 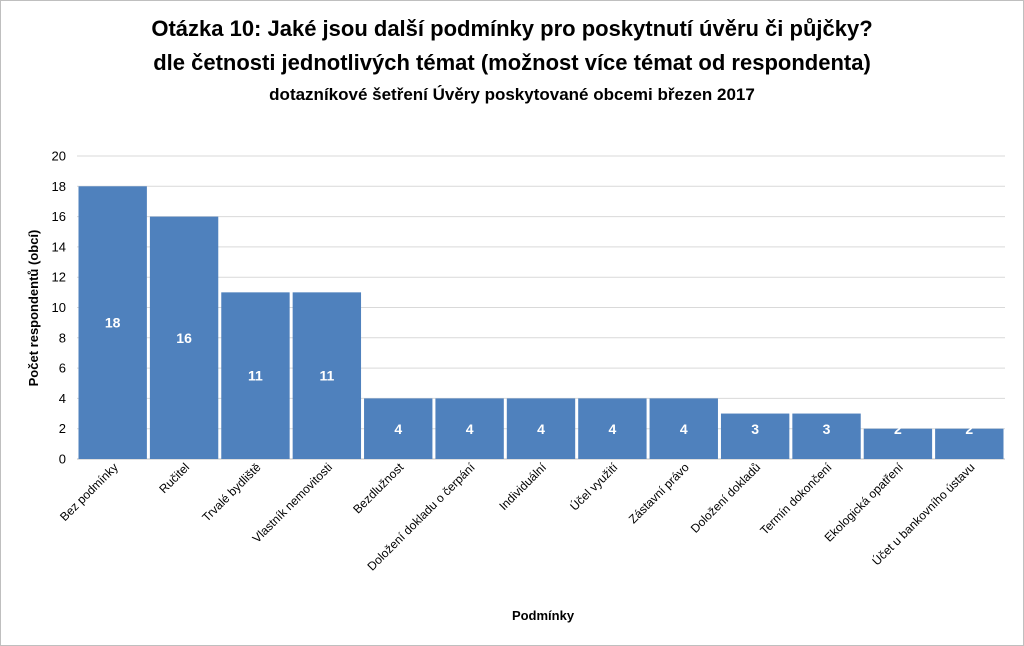 What do you see at coordinates (659, 493) in the screenshot?
I see `x-tick-label: Zástavní právo` at bounding box center [659, 493].